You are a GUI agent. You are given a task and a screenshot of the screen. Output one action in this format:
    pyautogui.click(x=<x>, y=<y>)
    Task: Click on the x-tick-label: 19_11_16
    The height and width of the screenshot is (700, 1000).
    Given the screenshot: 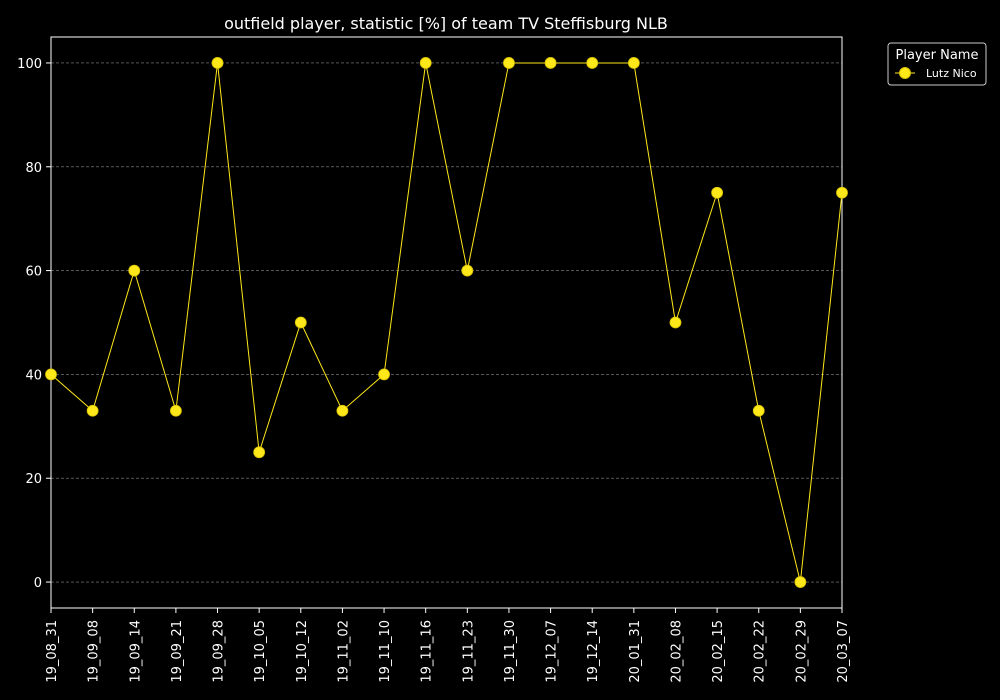 What is the action you would take?
    pyautogui.click(x=427, y=651)
    